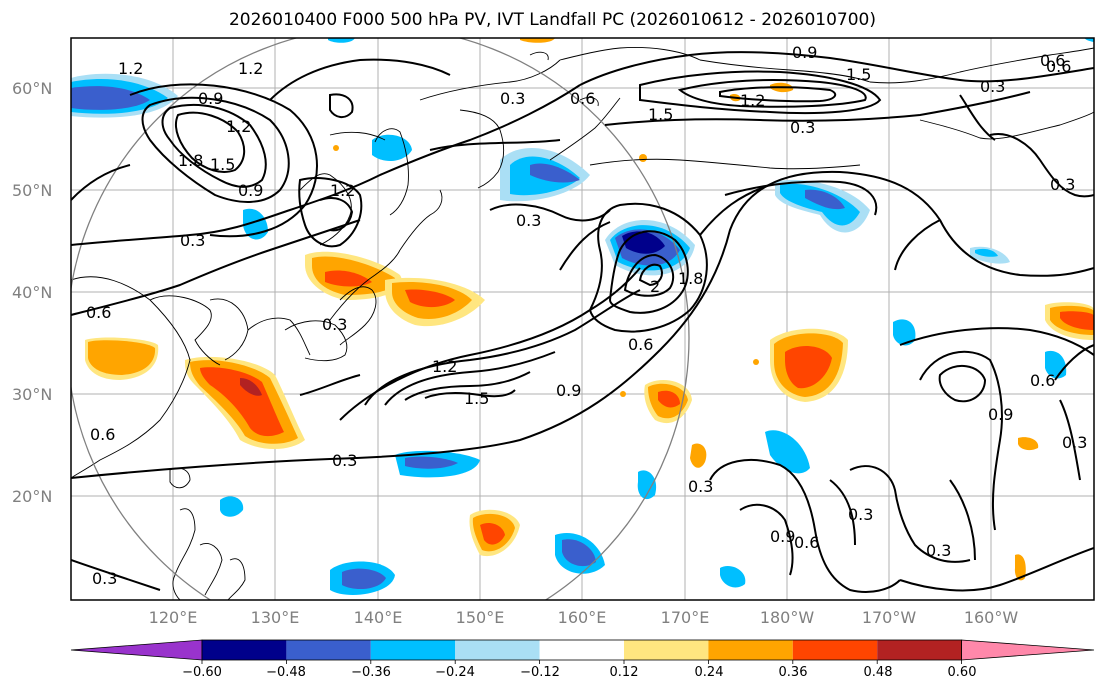  I want to click on lat-label: 40°N, so click(32, 292).